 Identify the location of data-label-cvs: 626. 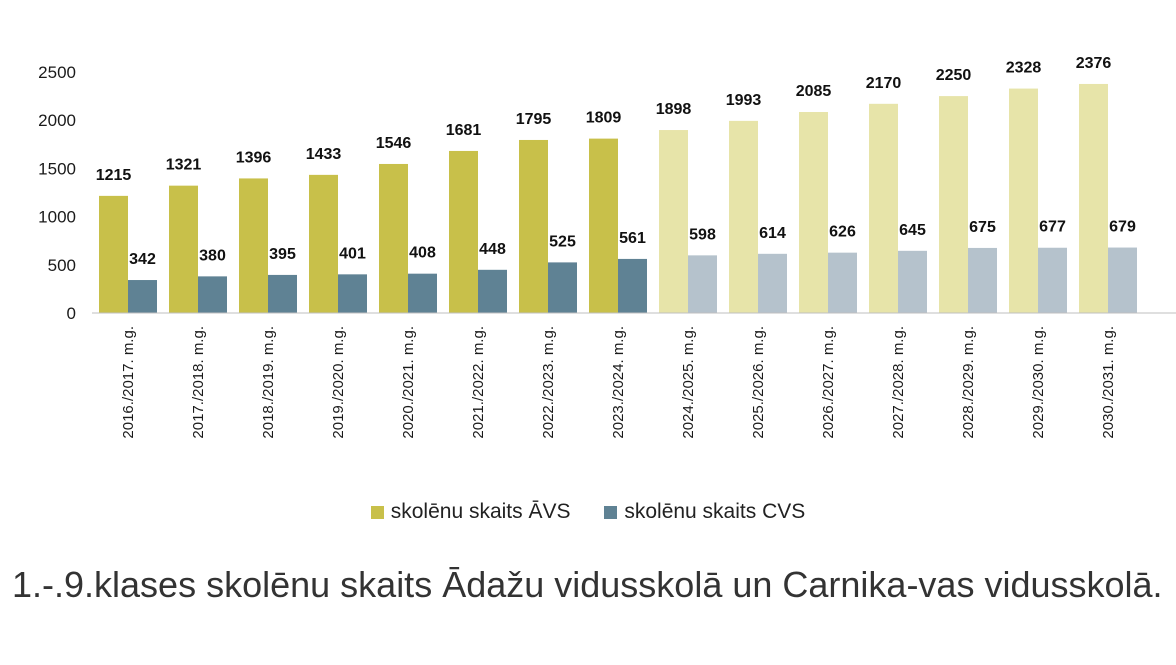
(842, 232).